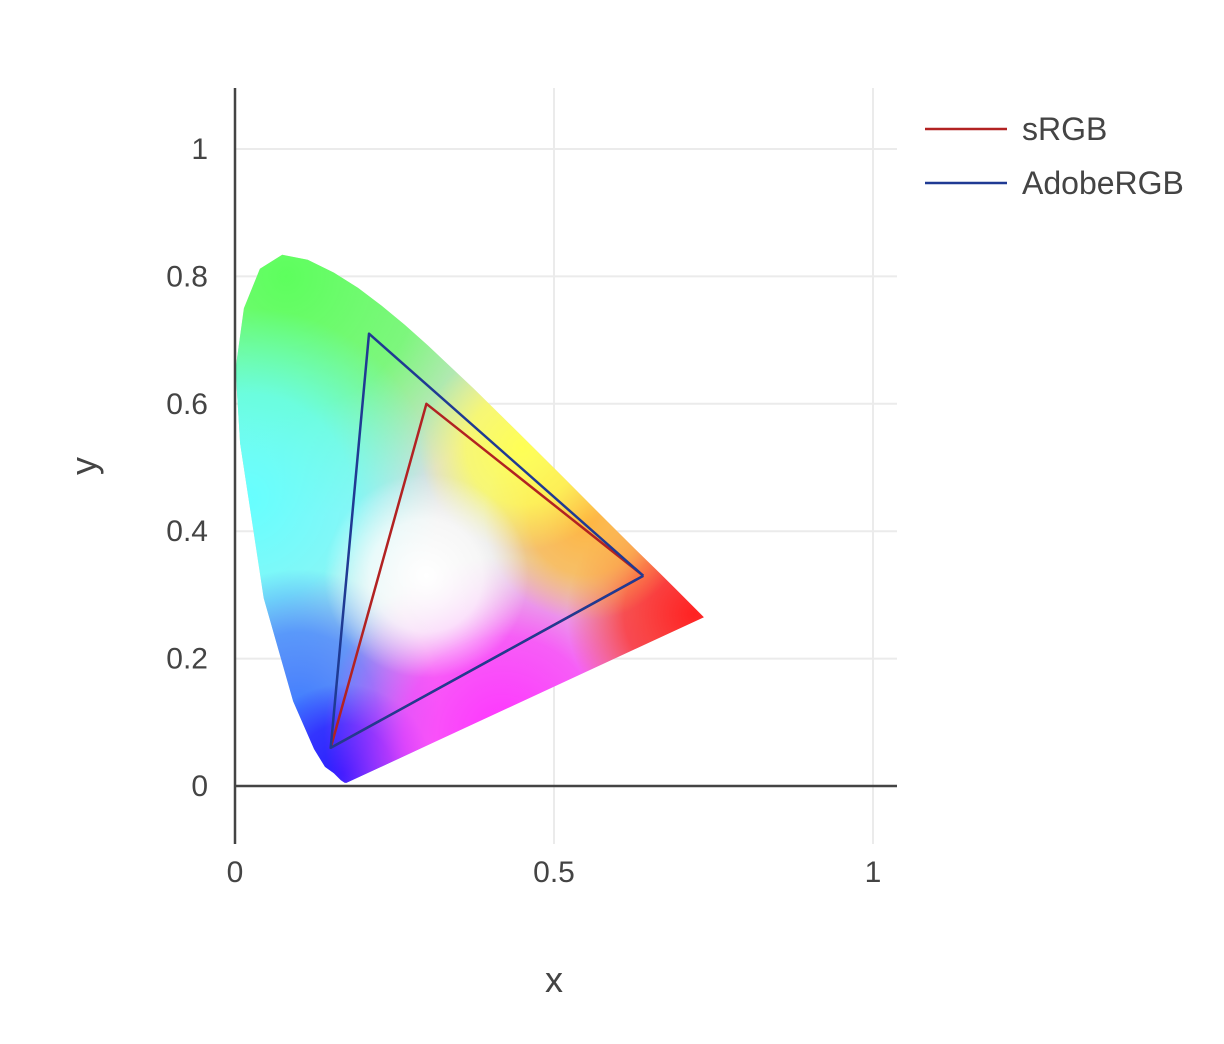  I want to click on locus-color-blob, so click(426, 575).